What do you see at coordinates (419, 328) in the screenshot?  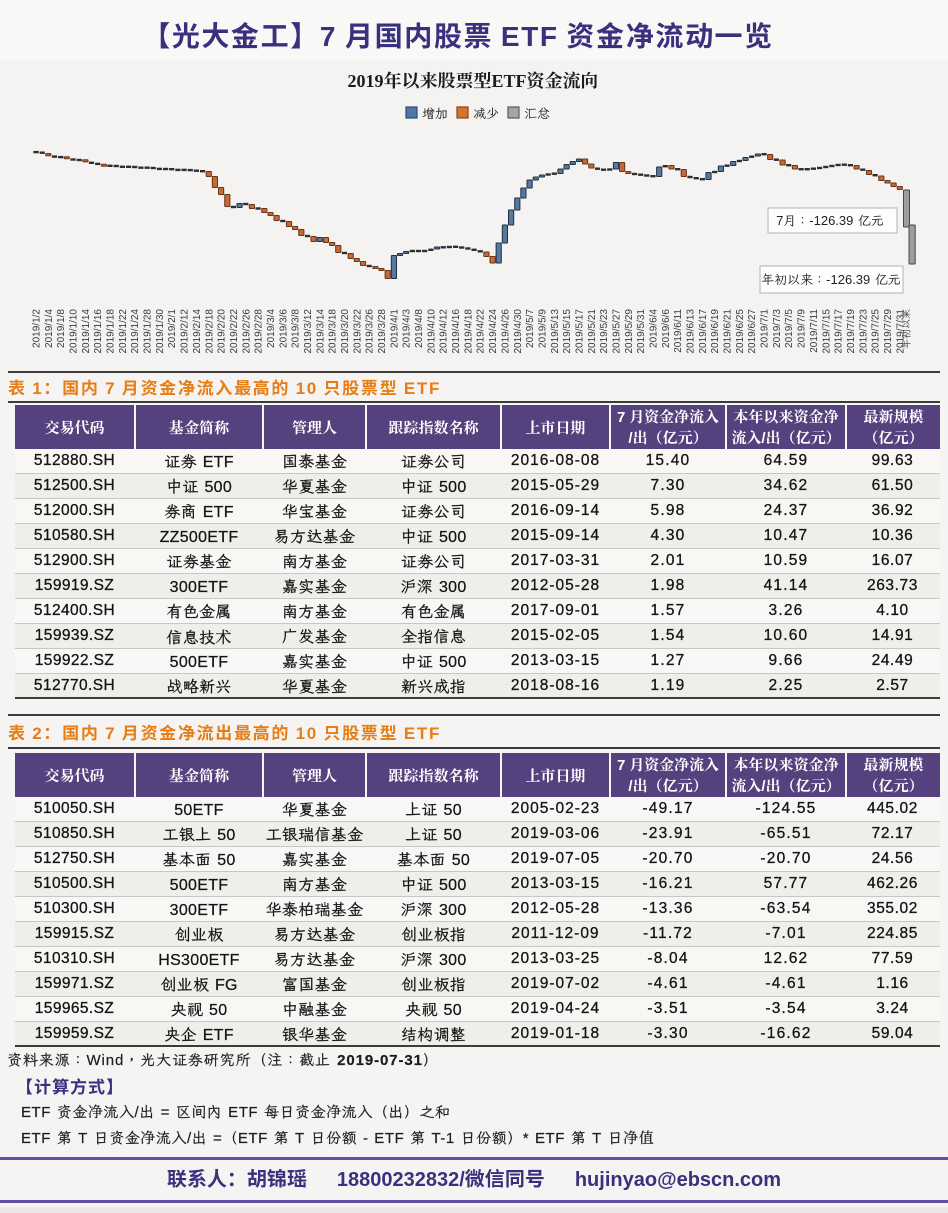 I see `svg-text: 2019/4/8` at bounding box center [419, 328].